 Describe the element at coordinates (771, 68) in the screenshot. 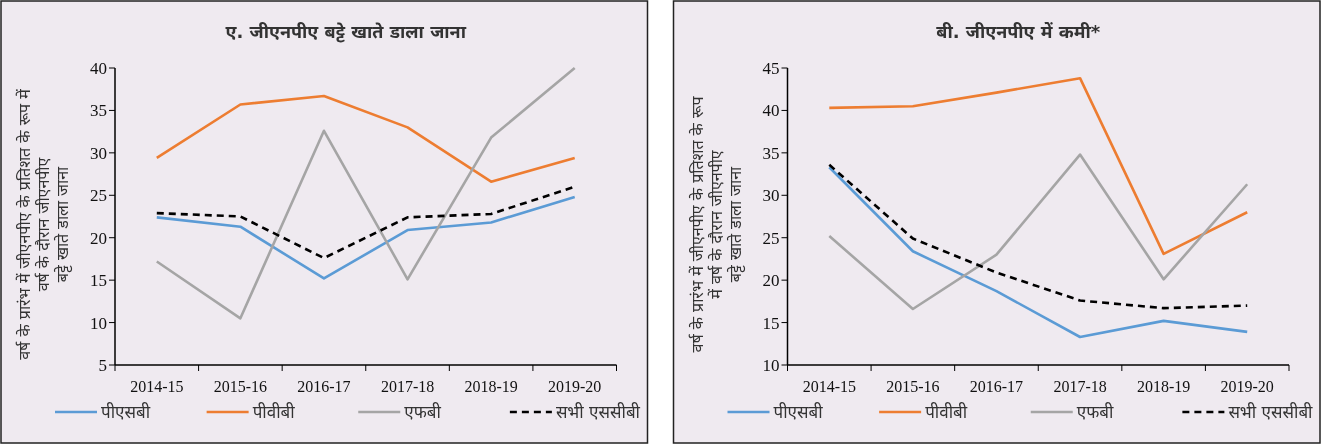

I see `y-tick-label: 45` at that location.